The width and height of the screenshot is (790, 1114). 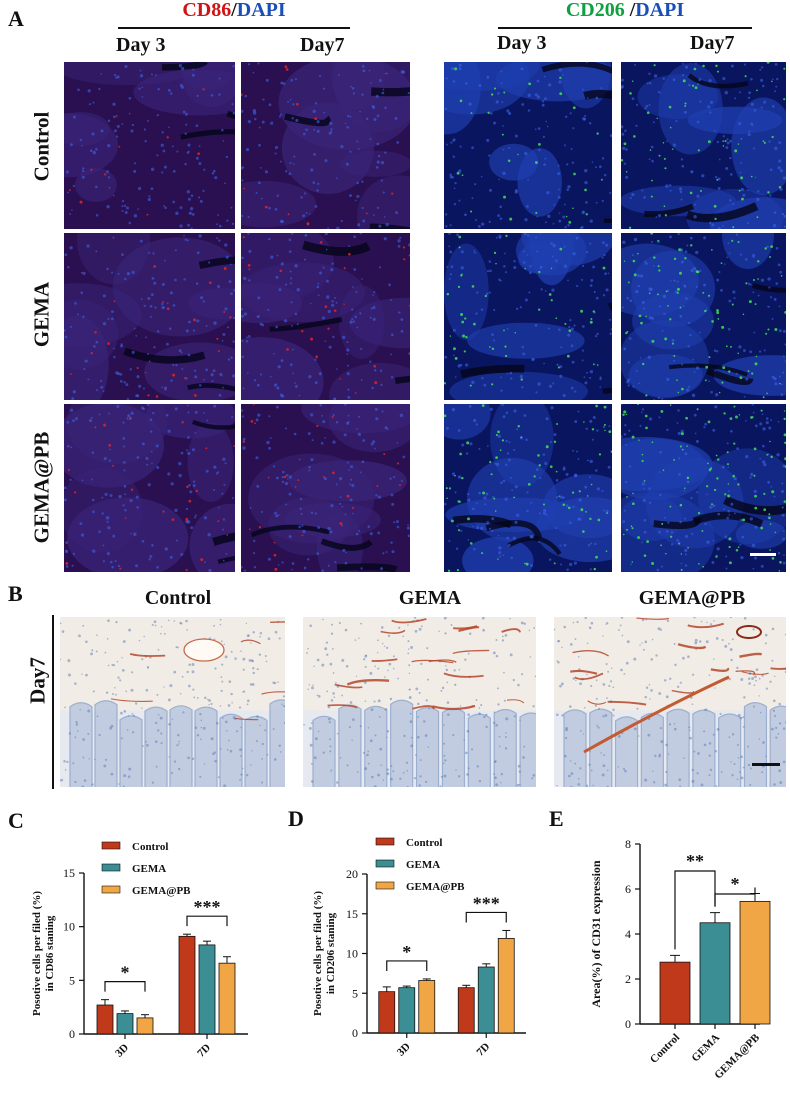 I want to click on micrograph-cd206-day7-row2, so click(x=703, y=316).